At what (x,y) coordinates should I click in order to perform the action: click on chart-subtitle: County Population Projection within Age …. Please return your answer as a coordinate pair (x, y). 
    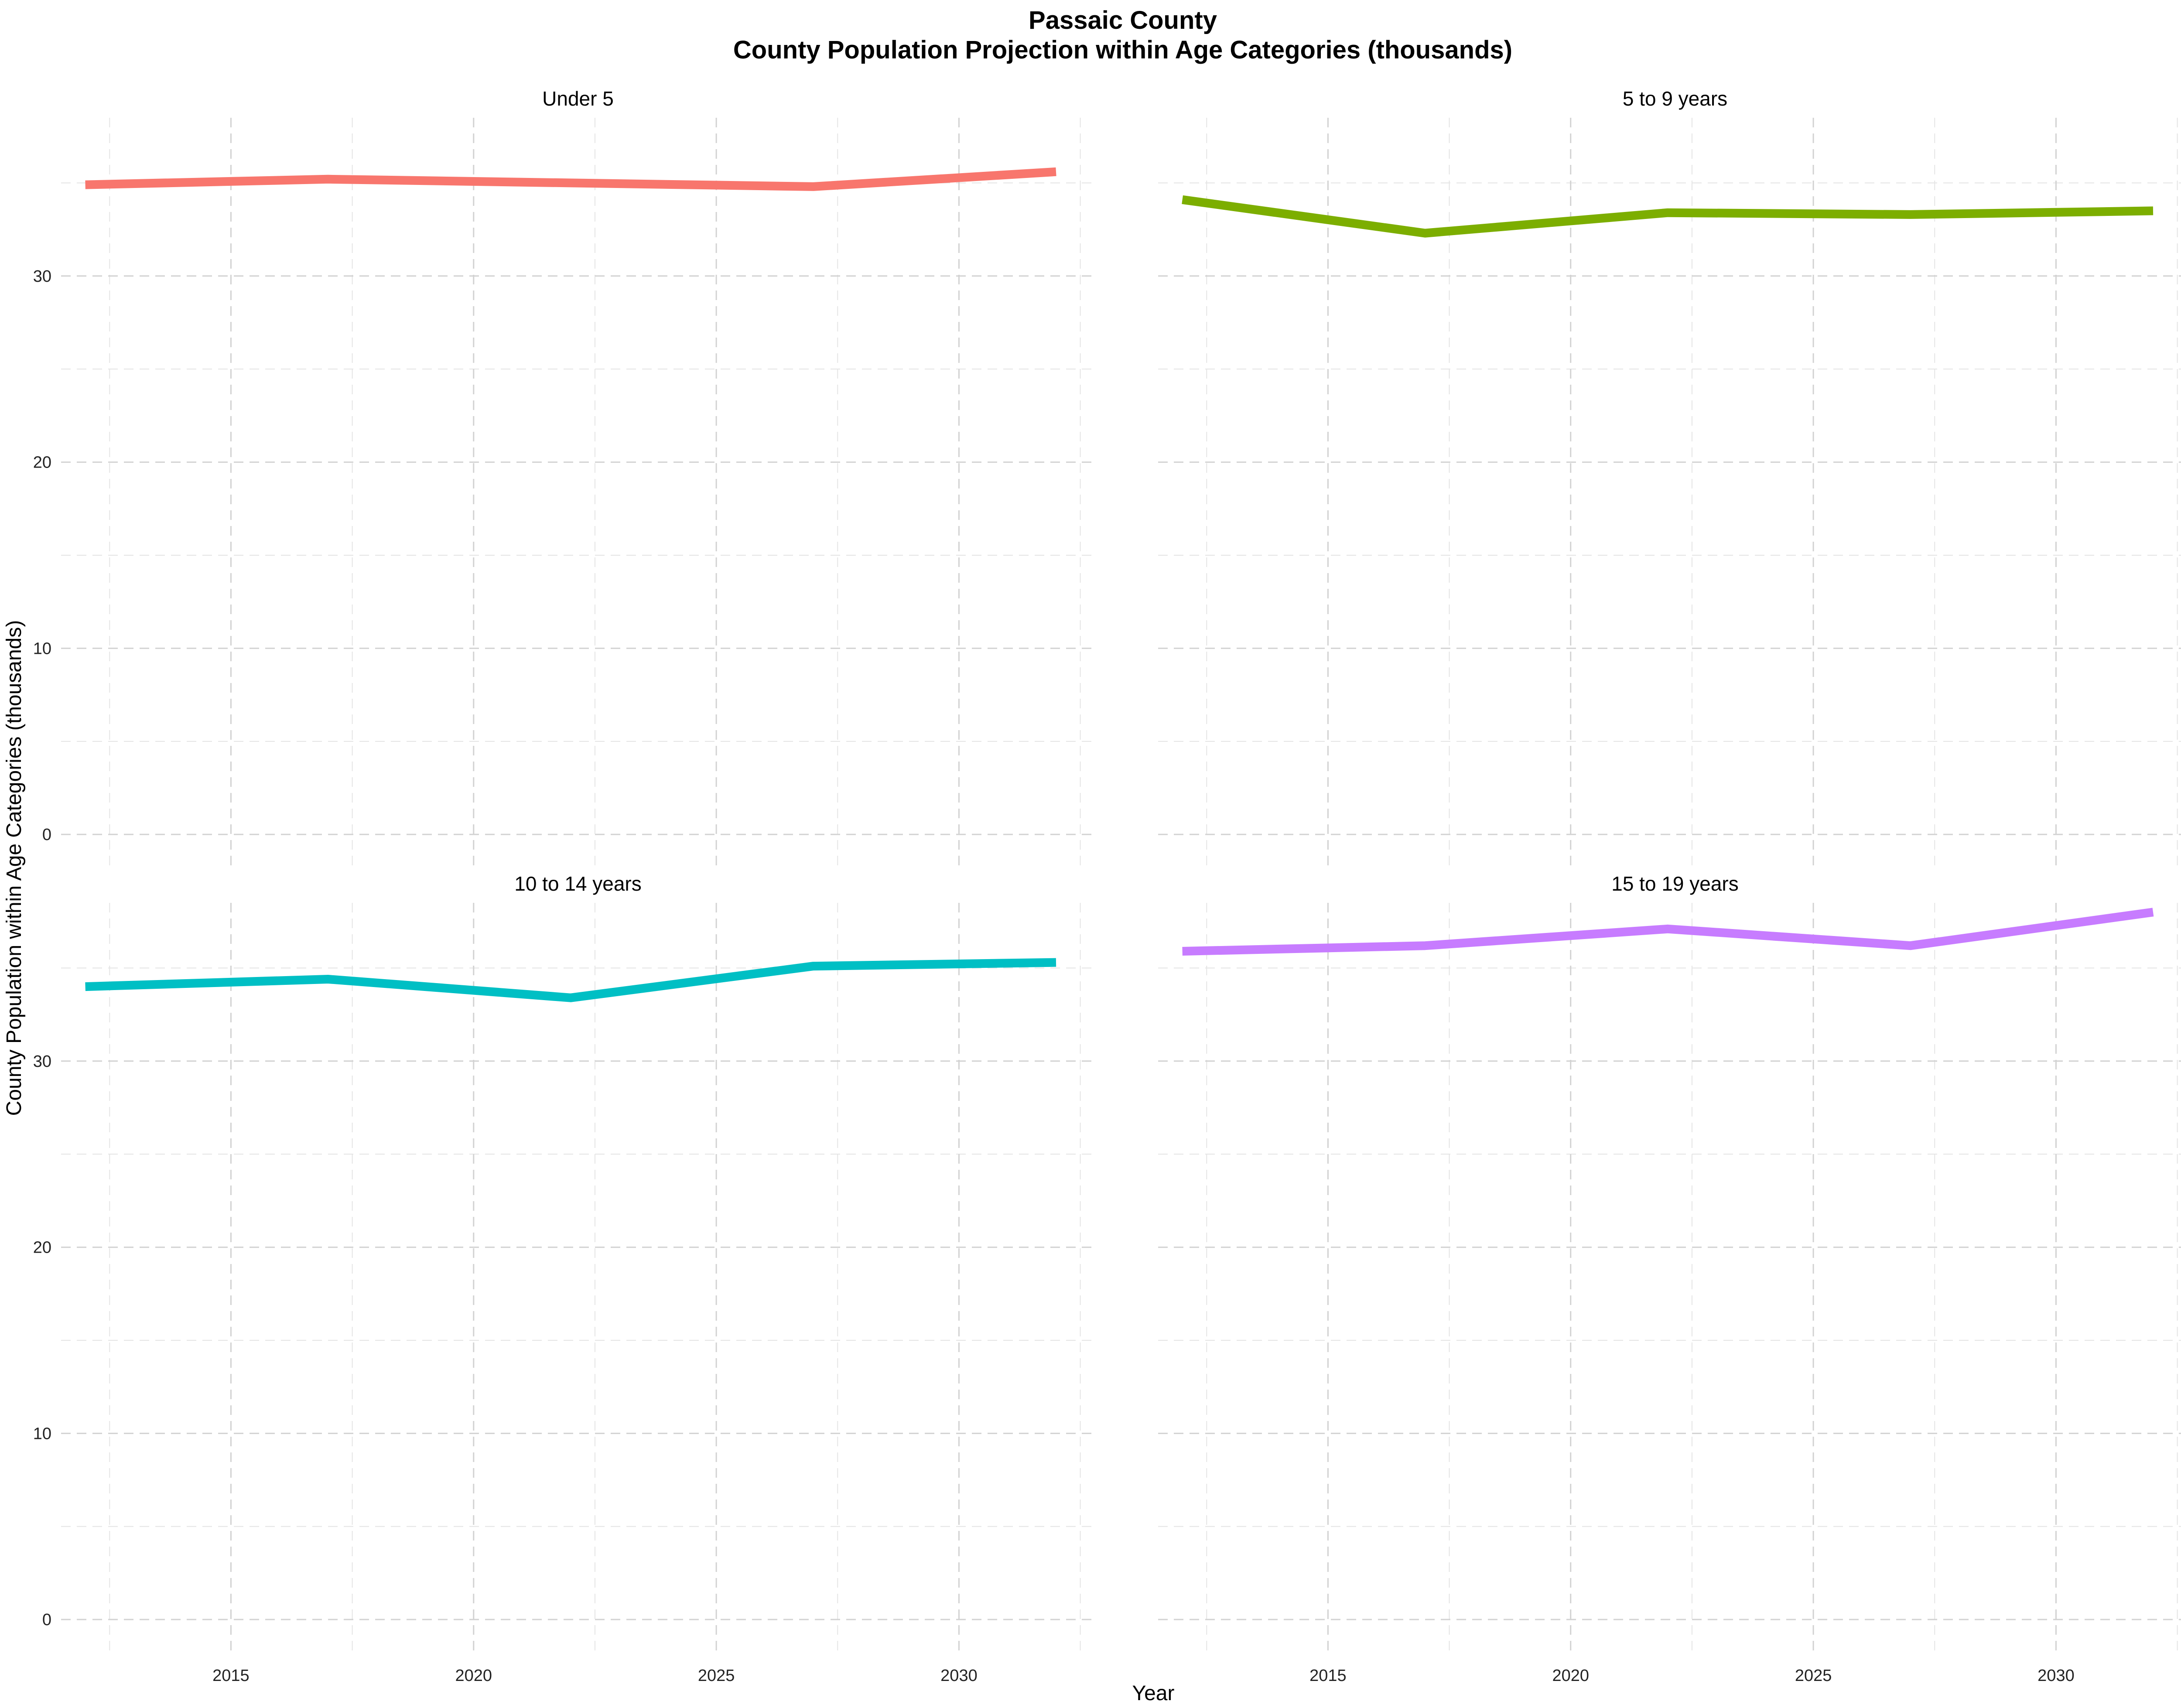
    Looking at the image, I should click on (1122, 50).